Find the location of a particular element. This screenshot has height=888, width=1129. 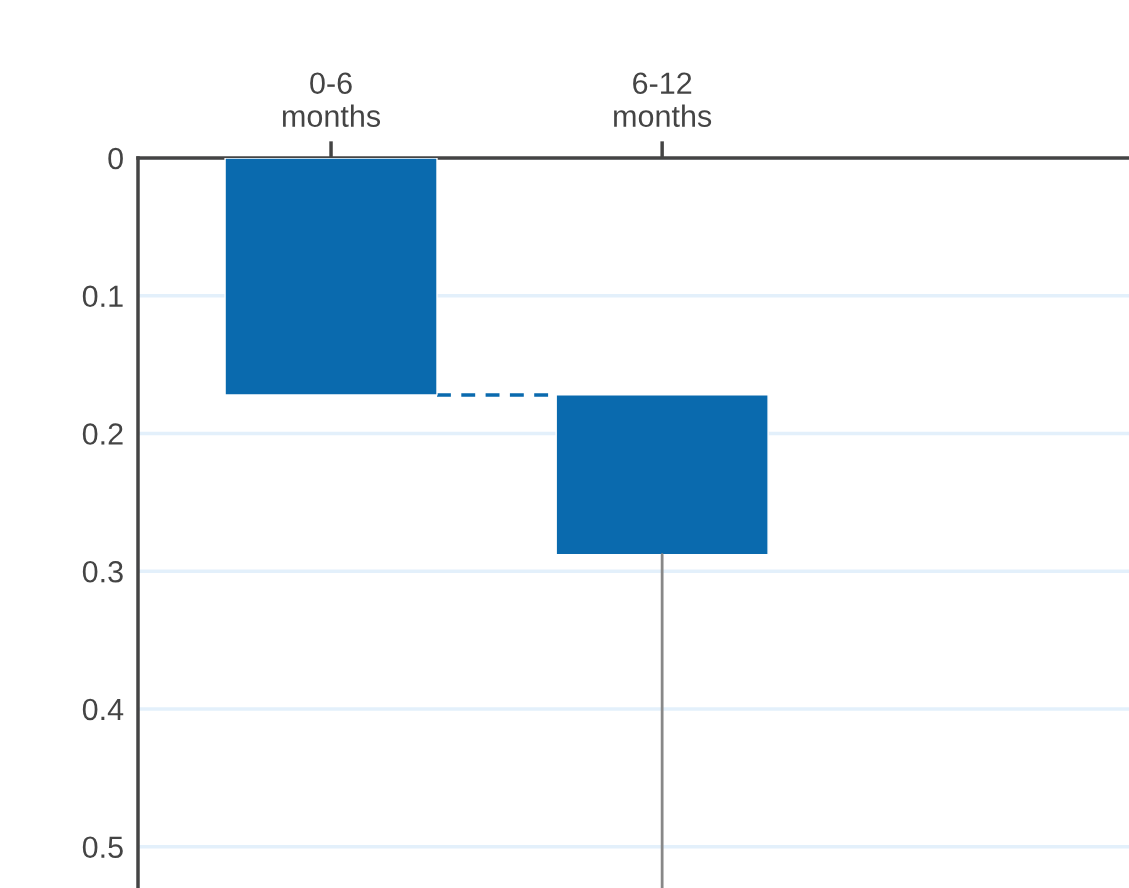

x-tick-label: 6-12 months is located at coordinates (663, 99).